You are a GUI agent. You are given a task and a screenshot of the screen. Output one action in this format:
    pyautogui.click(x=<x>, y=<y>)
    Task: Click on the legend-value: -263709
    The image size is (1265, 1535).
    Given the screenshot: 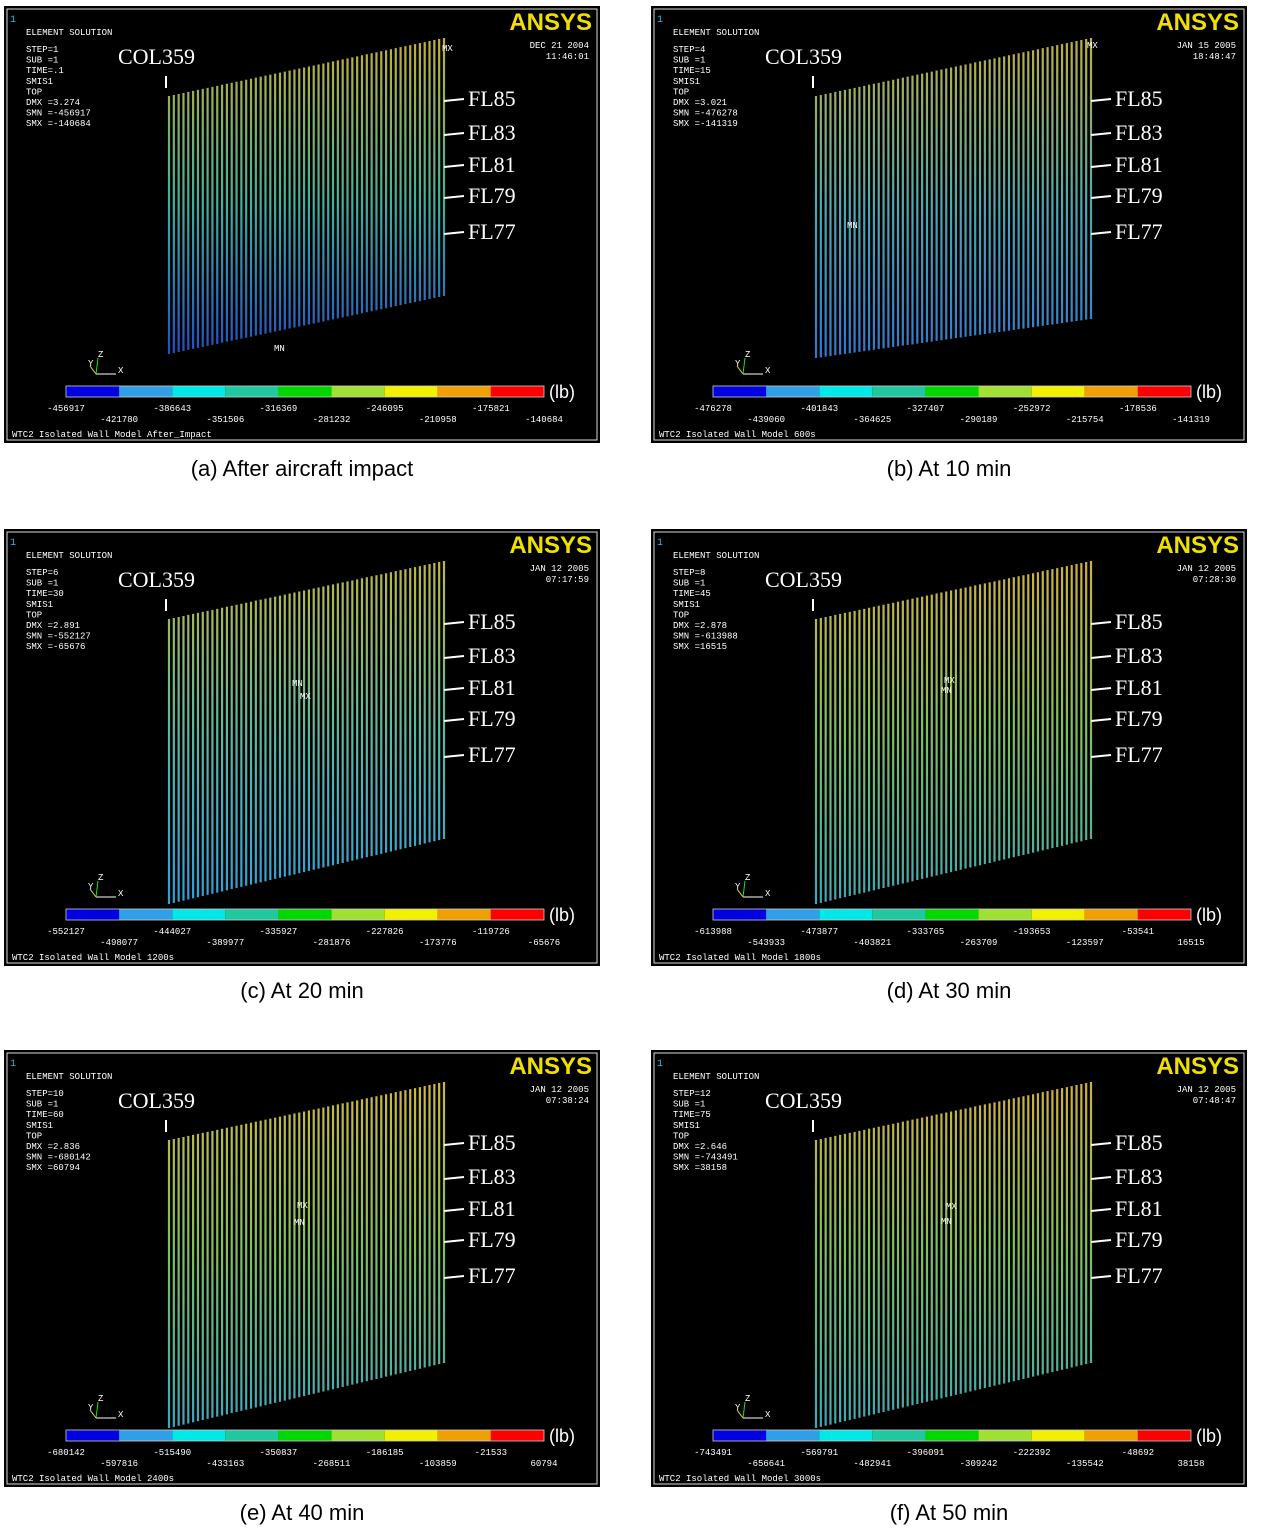 What is the action you would take?
    pyautogui.click(x=979, y=943)
    